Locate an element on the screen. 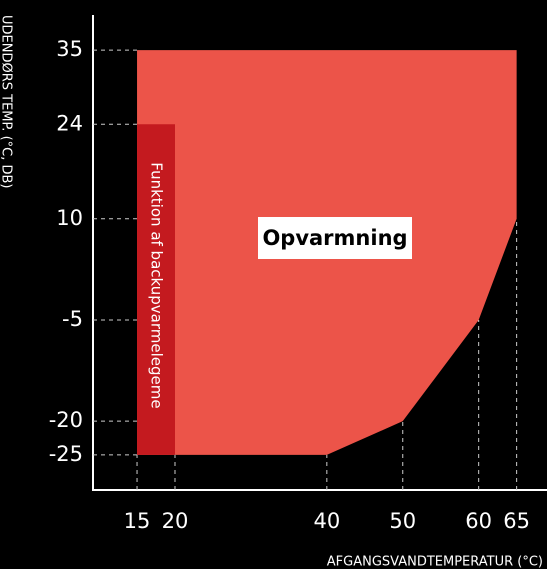 The height and width of the screenshot is (569, 547). legend-label: Opvarmning is located at coordinates (334, 238).